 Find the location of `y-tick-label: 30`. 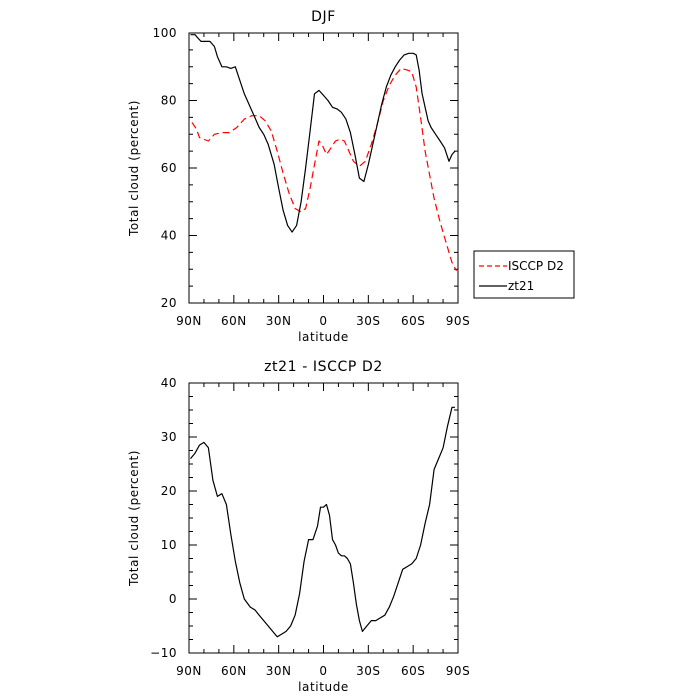

y-tick-label: 30 is located at coordinates (169, 437).